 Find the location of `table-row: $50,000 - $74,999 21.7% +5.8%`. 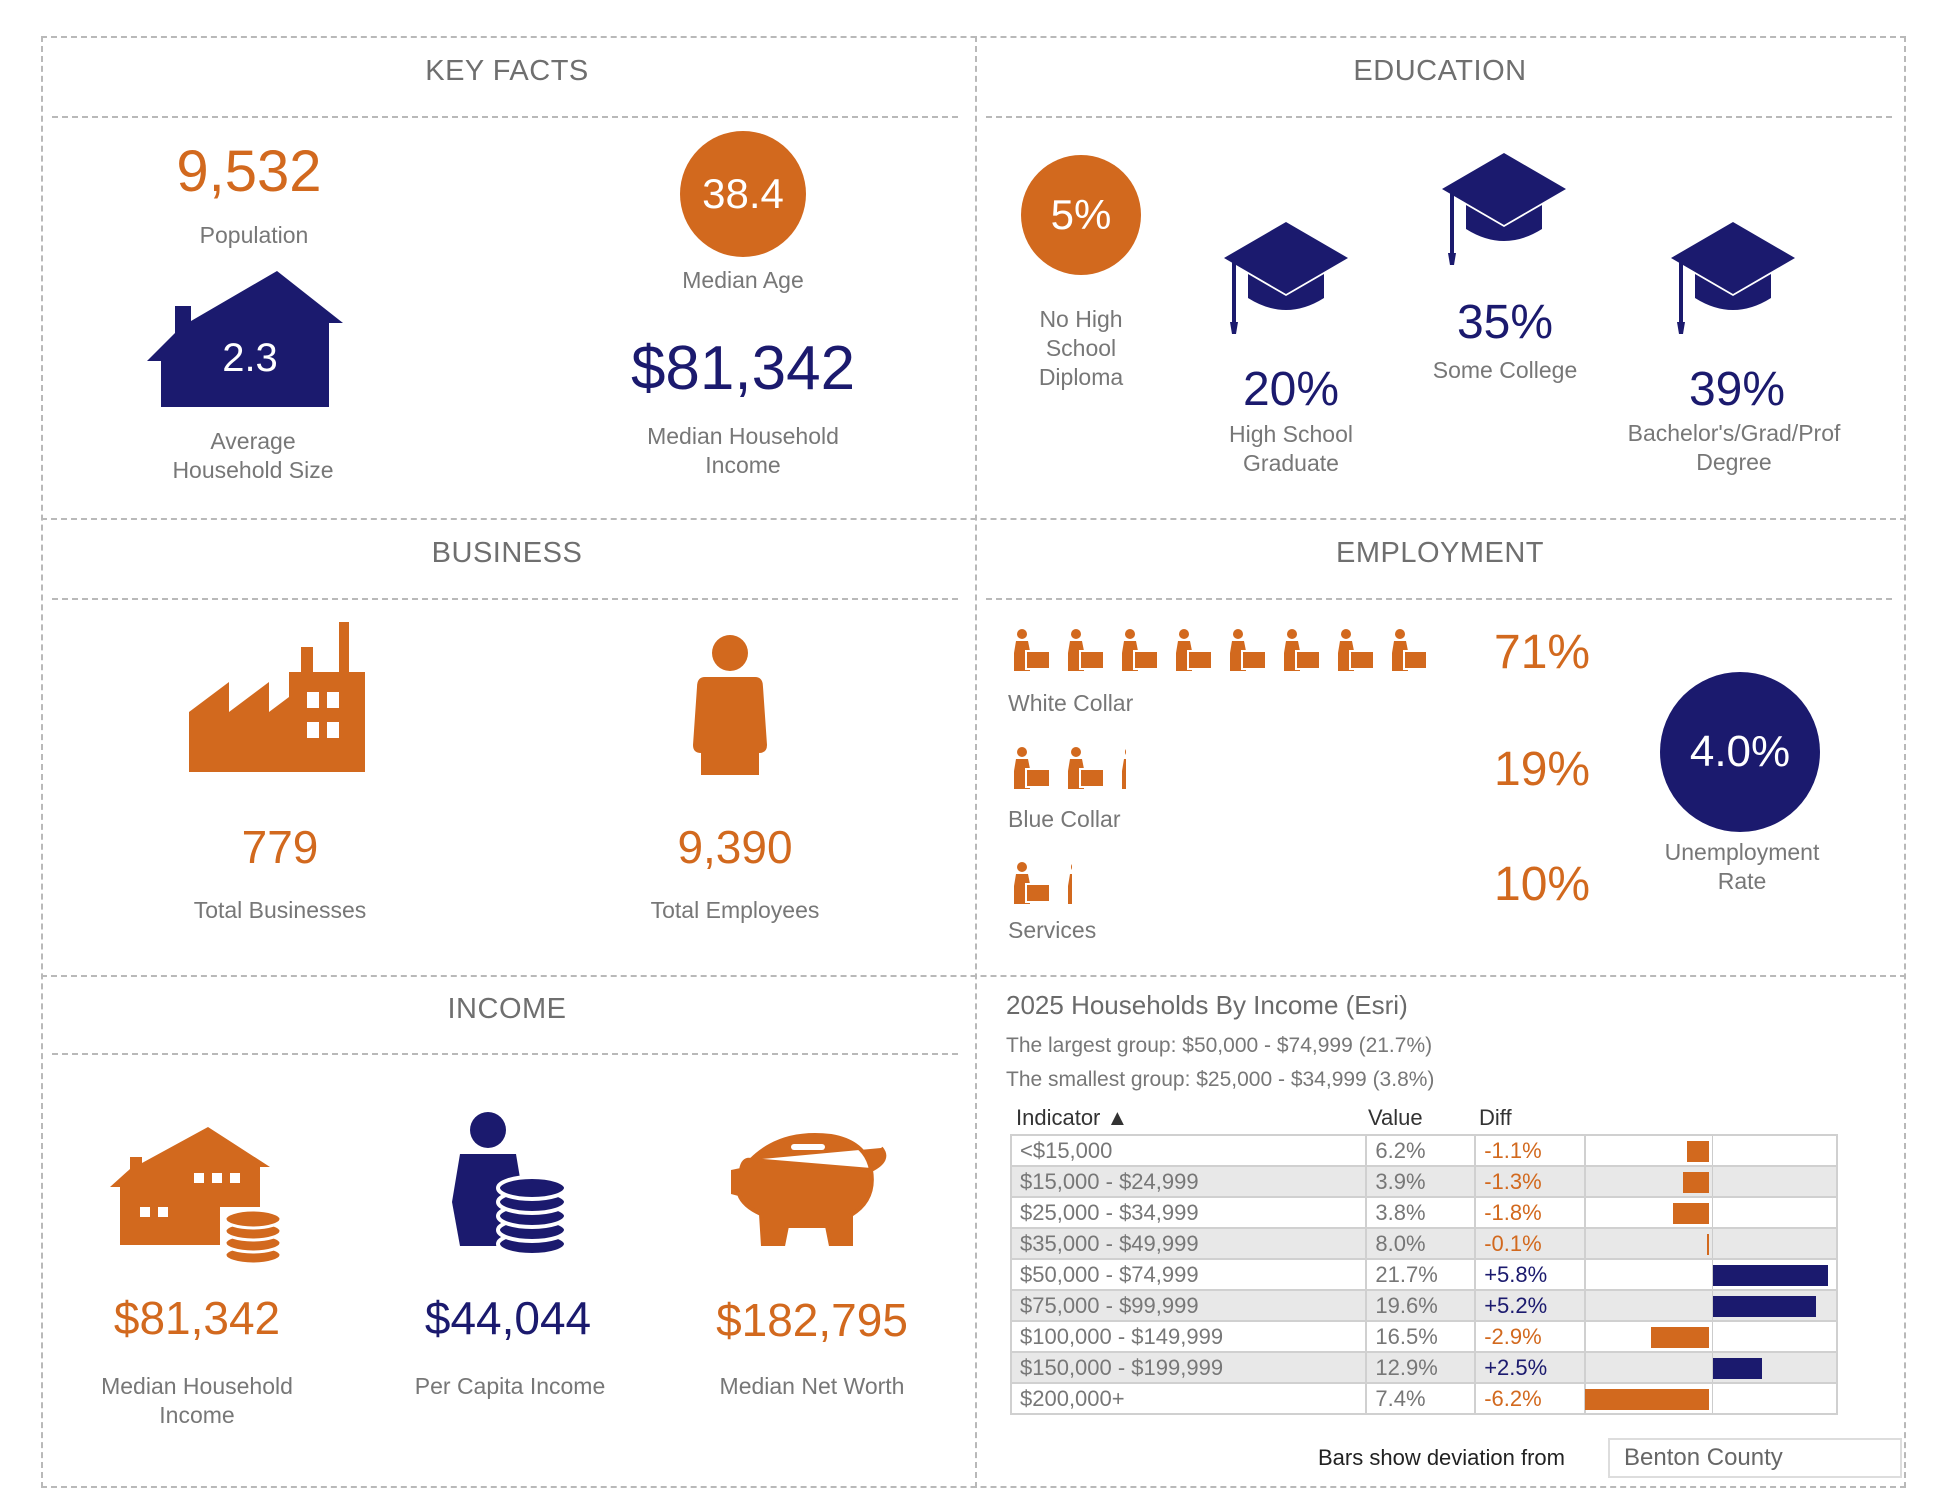

table-row: $50,000 - $74,999 21.7% +5.8% is located at coordinates (1423, 1274).